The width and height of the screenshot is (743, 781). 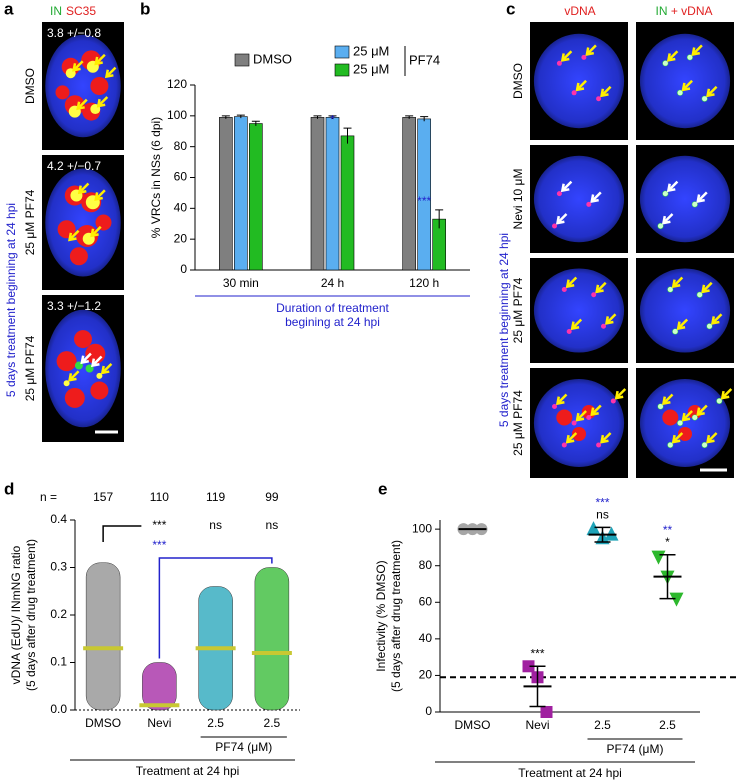 I want to click on panel-label: d, so click(x=9, y=488).